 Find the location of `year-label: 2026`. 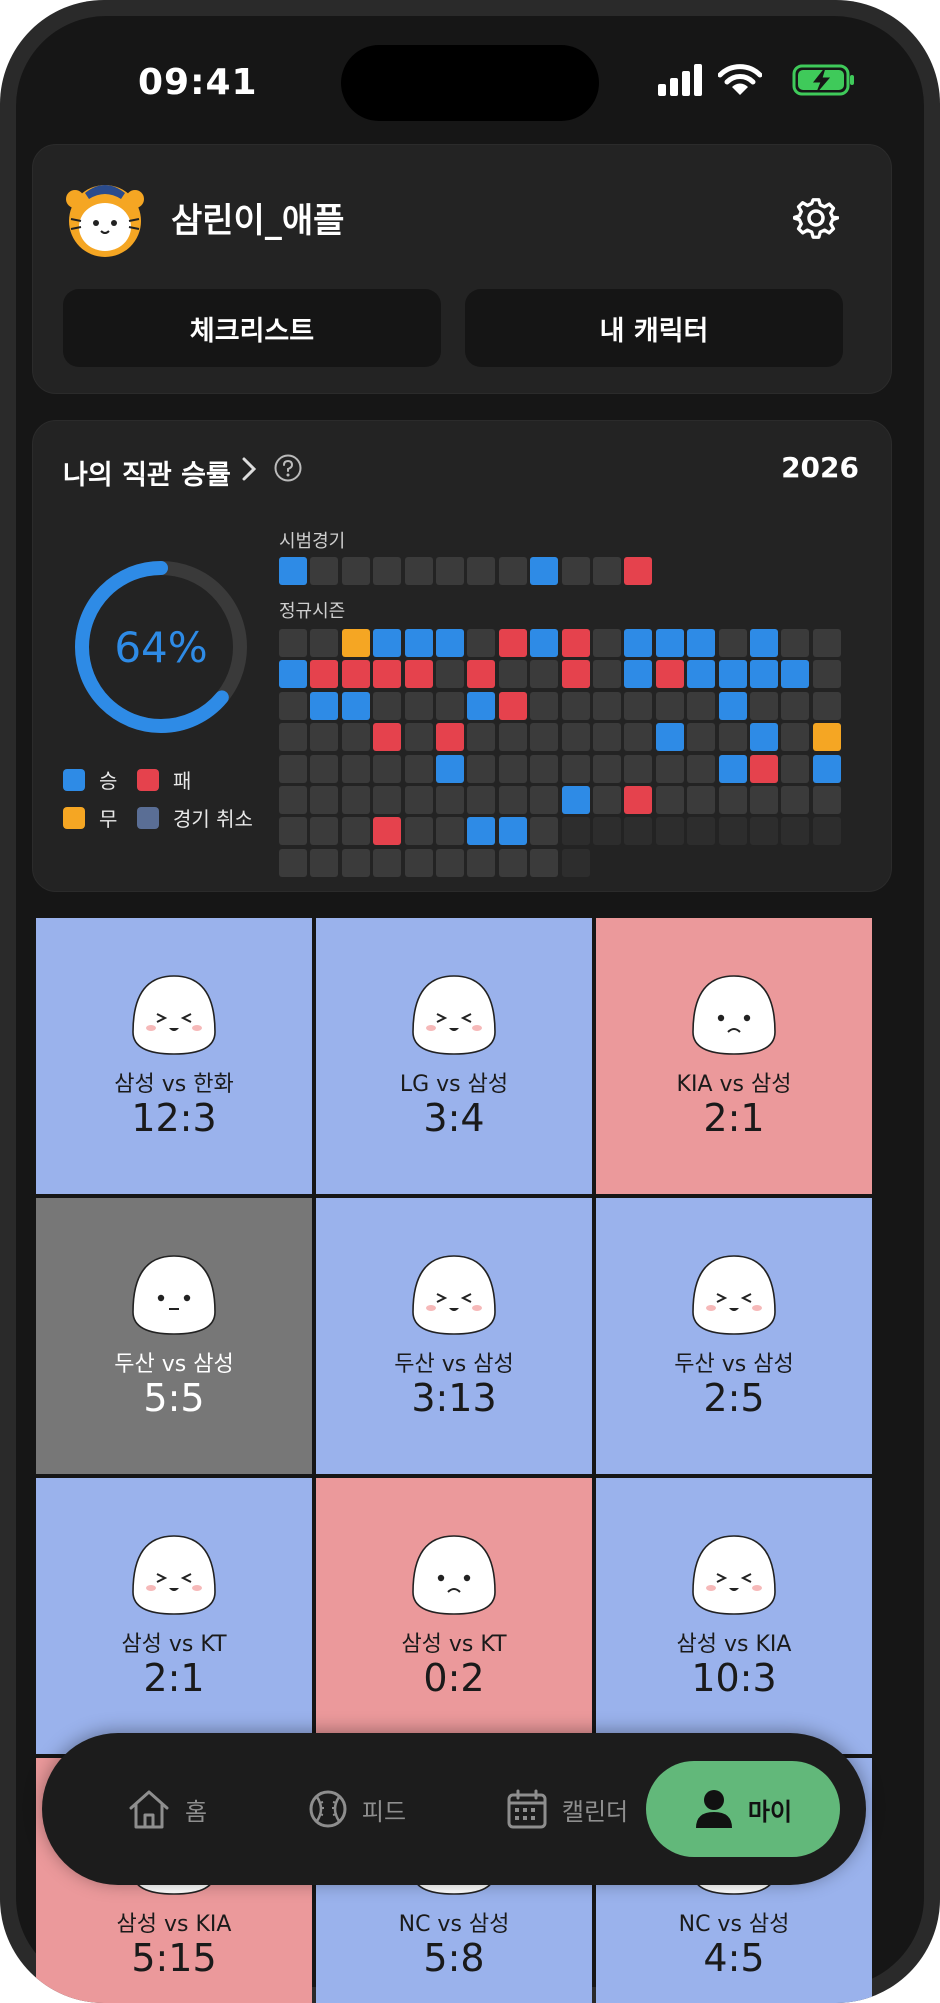

year-label: 2026 is located at coordinates (820, 467).